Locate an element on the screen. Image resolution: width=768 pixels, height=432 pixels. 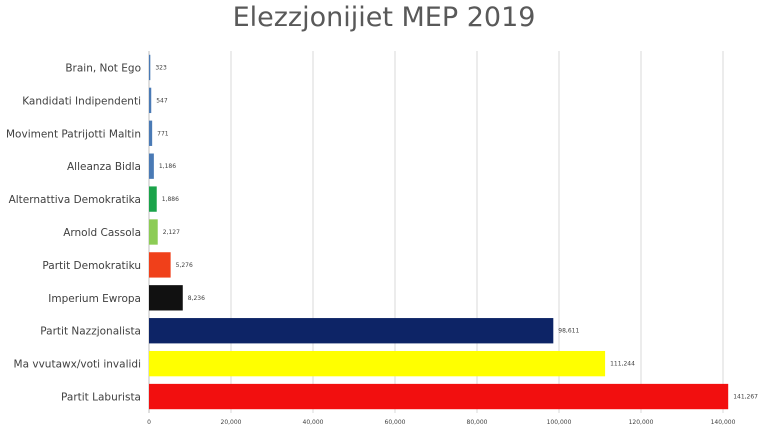
category-label: Alleanza Bidla is located at coordinates (104, 167).